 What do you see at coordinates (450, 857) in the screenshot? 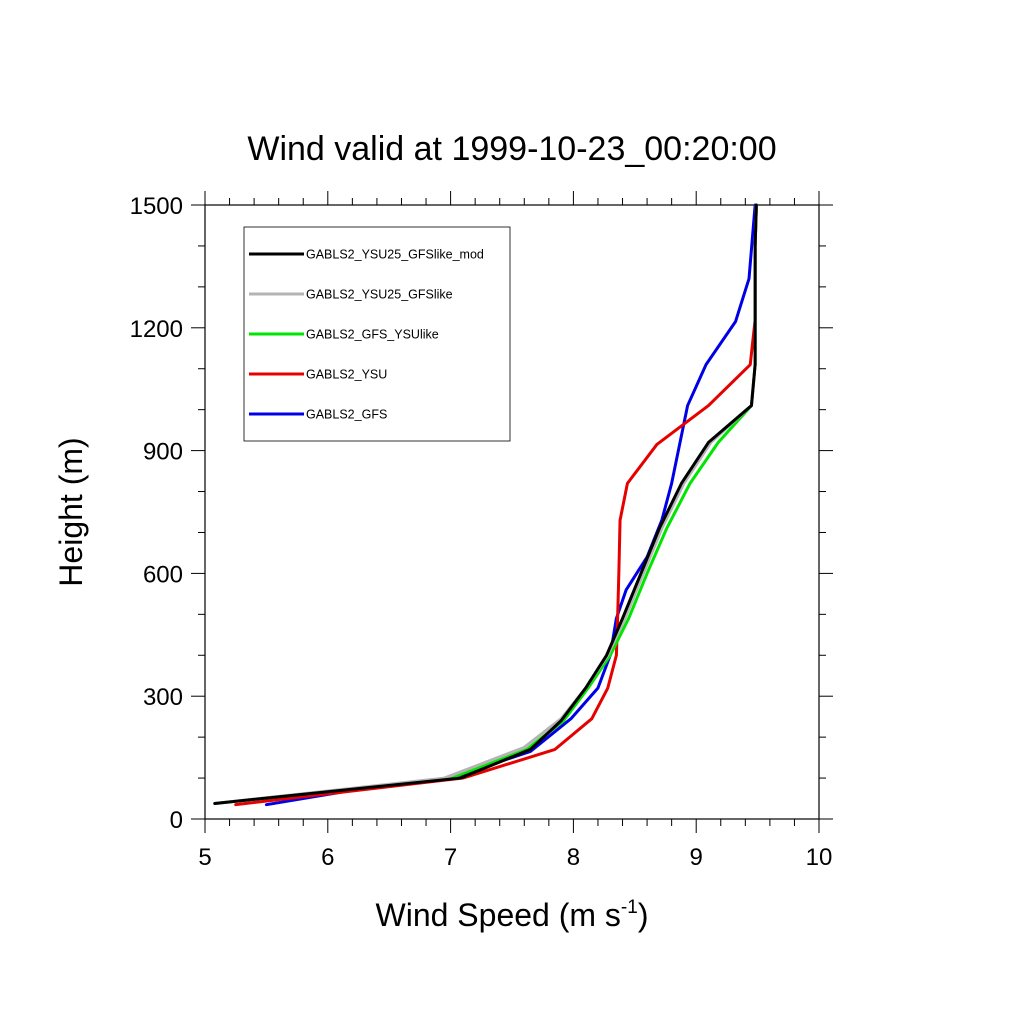
I see `x-tick-label: 7` at bounding box center [450, 857].